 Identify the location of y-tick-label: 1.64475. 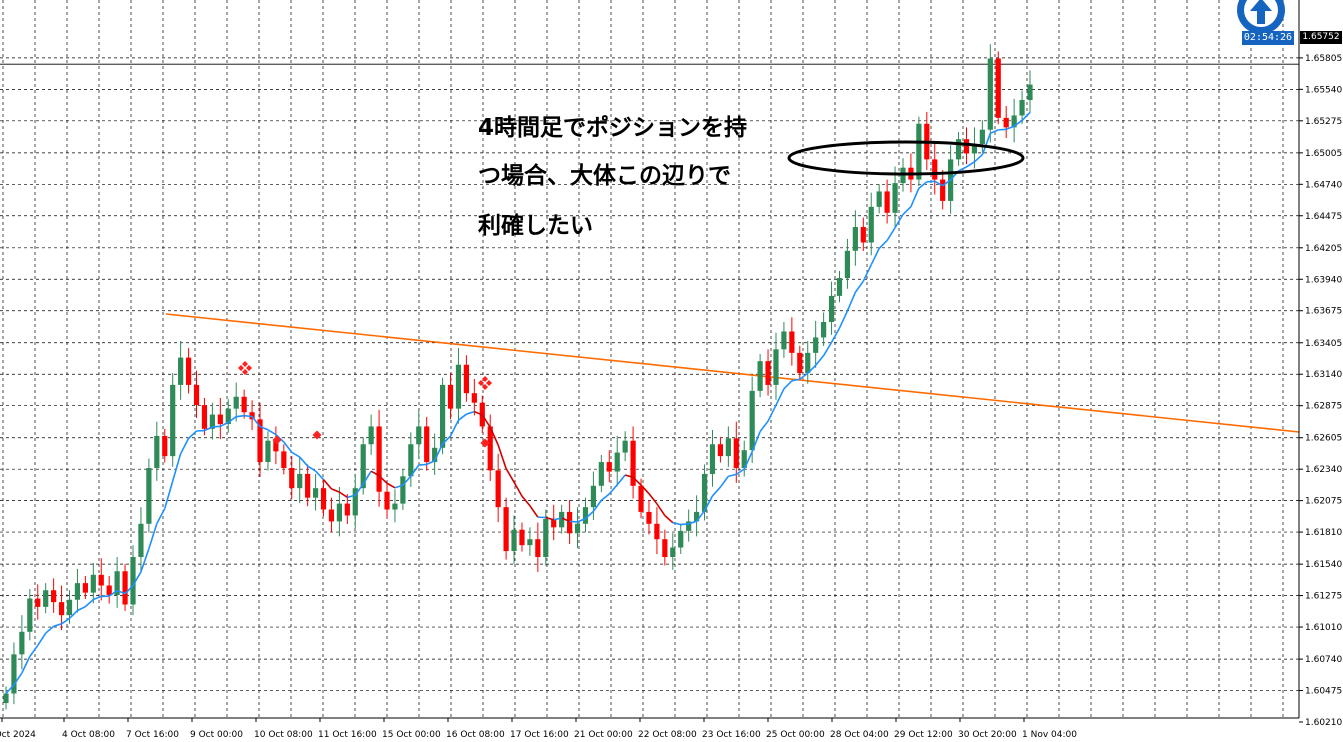
(1323, 217).